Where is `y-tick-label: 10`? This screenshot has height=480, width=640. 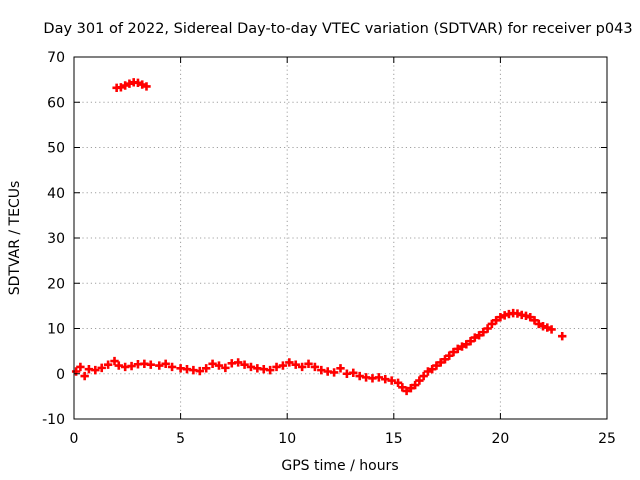
y-tick-label: 10 is located at coordinates (56, 330).